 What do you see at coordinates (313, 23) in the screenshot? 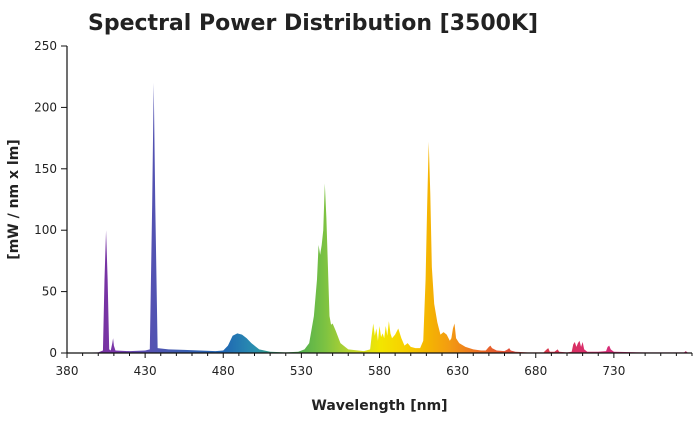
I see `chart-title: Spectral Power Distribution [3500K]` at bounding box center [313, 23].